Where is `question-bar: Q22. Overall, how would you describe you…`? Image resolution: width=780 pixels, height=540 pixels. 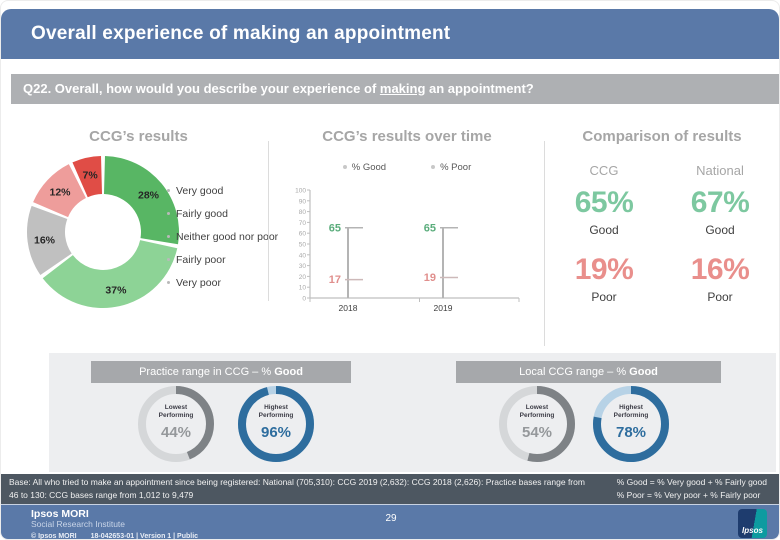
question-bar: Q22. Overall, how would you describe you… is located at coordinates (395, 89).